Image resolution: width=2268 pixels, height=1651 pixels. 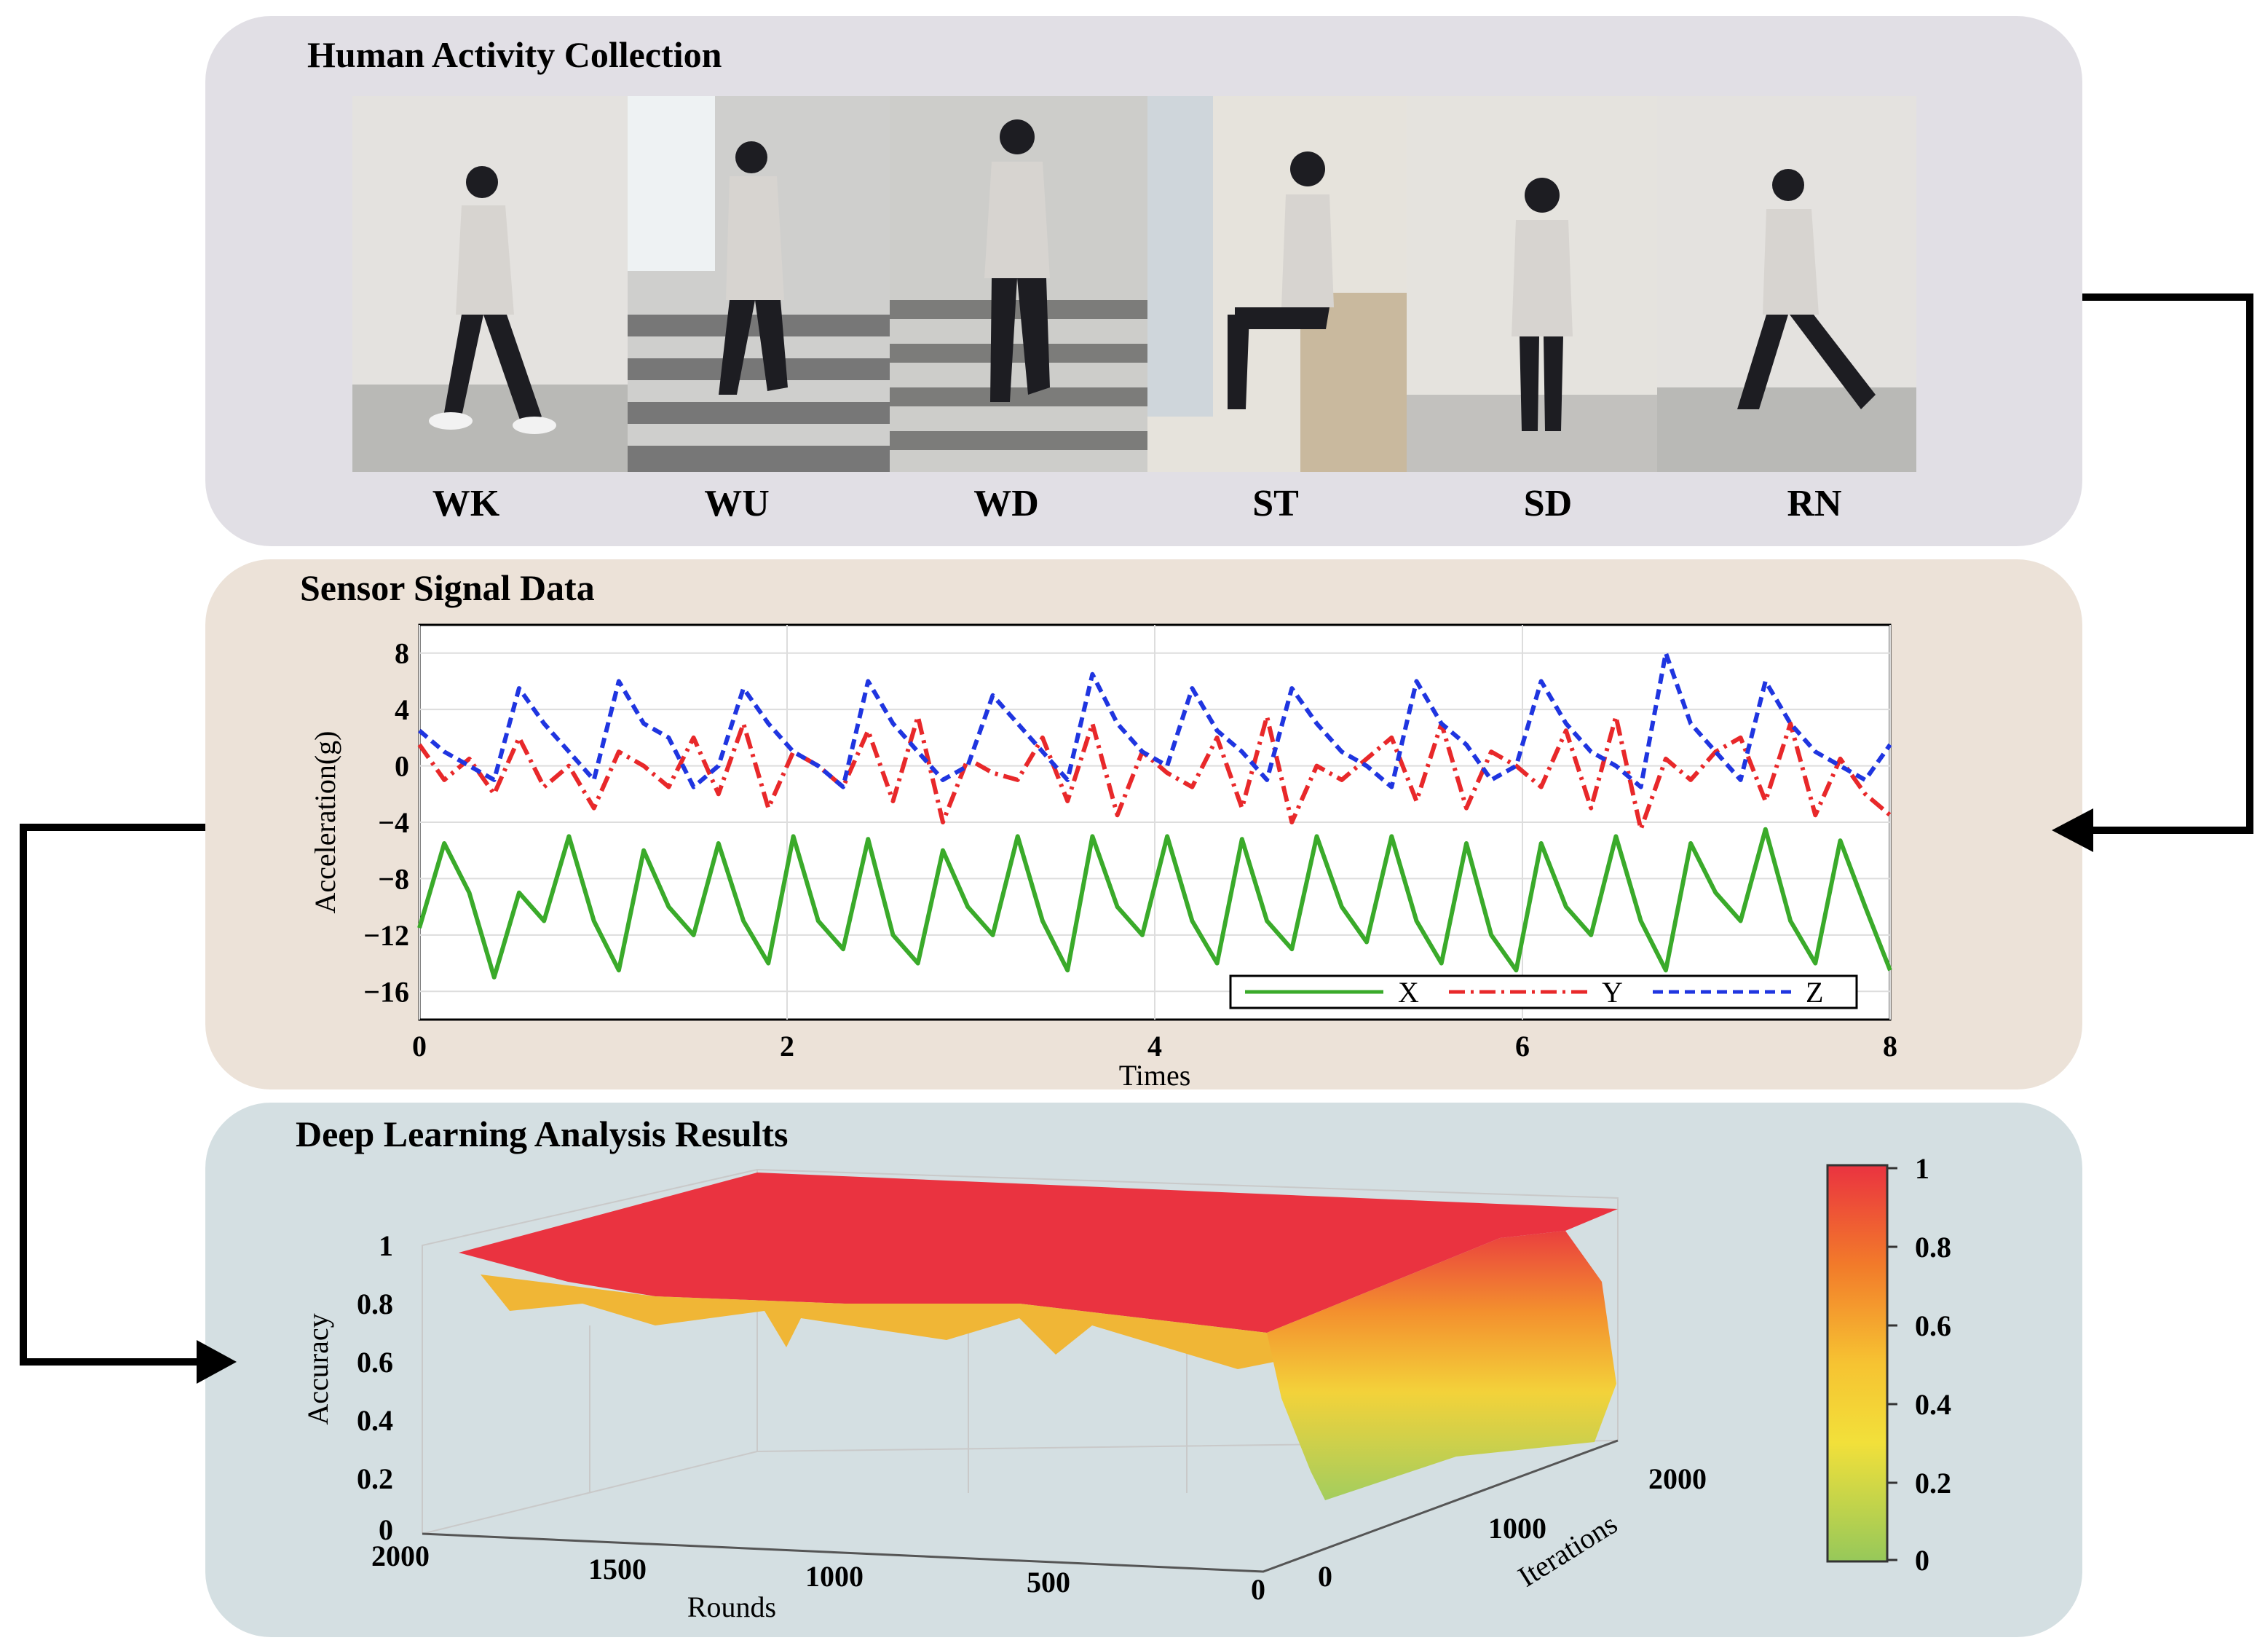 What do you see at coordinates (1677, 1478) in the screenshot?
I see `y-tick-label: 2000` at bounding box center [1677, 1478].